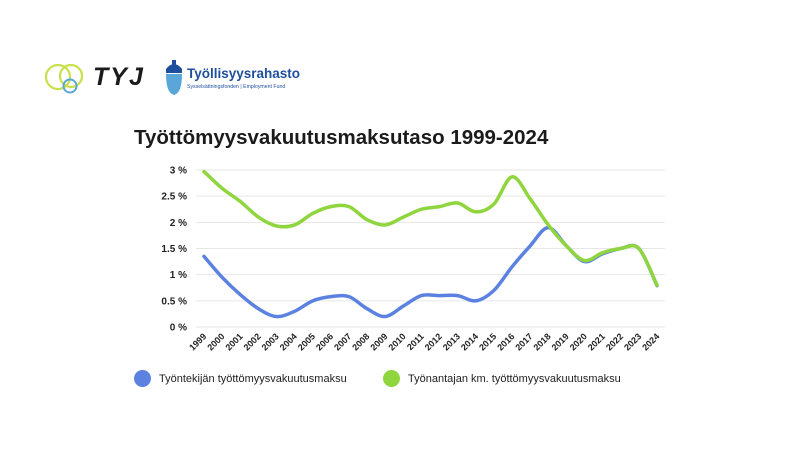  What do you see at coordinates (306, 341) in the screenshot?
I see `x-tick-label: 2005` at bounding box center [306, 341].